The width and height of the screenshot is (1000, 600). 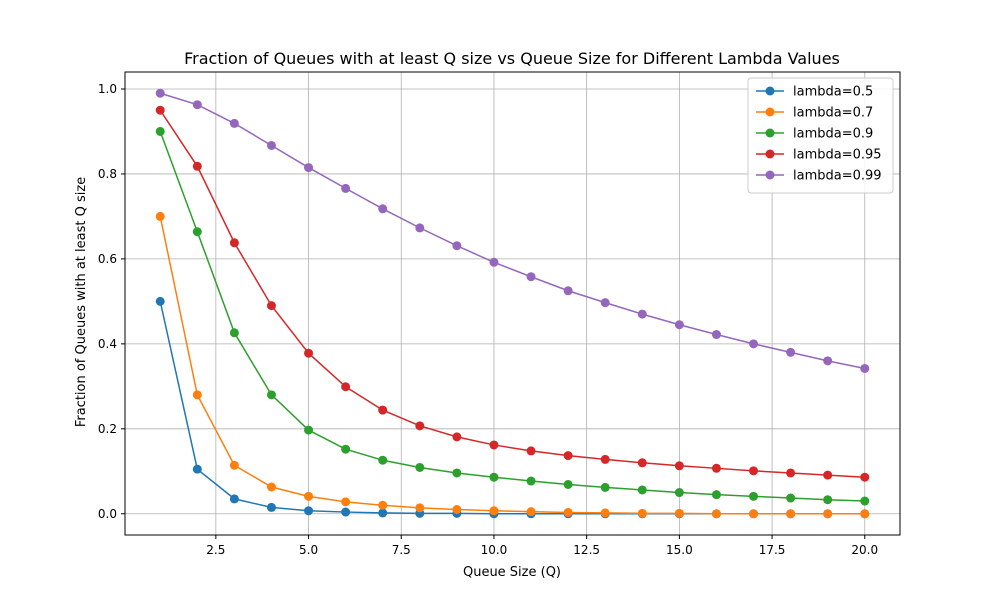 I want to click on y-tick-label: 0.2, so click(x=107, y=429).